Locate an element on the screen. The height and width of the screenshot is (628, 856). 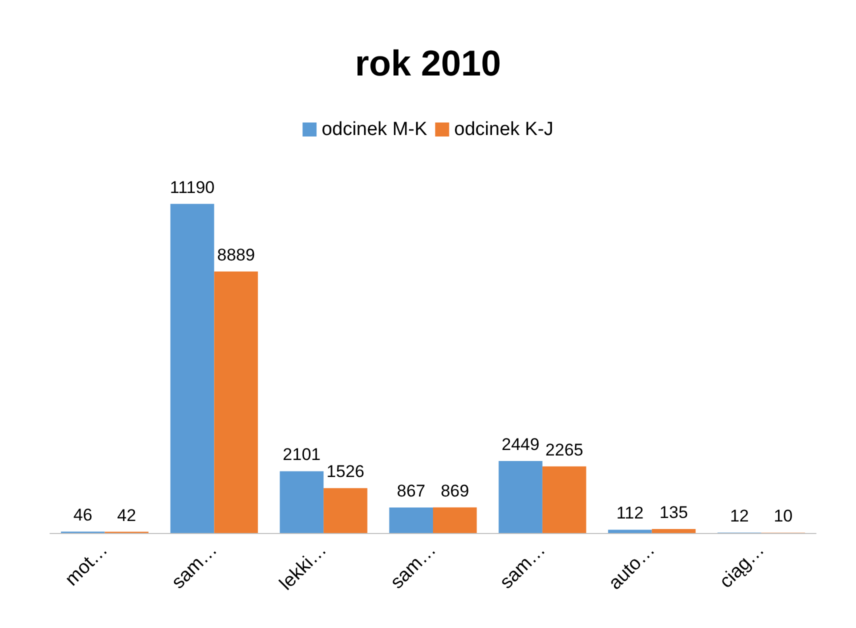
data-label: 112 is located at coordinates (630, 513).